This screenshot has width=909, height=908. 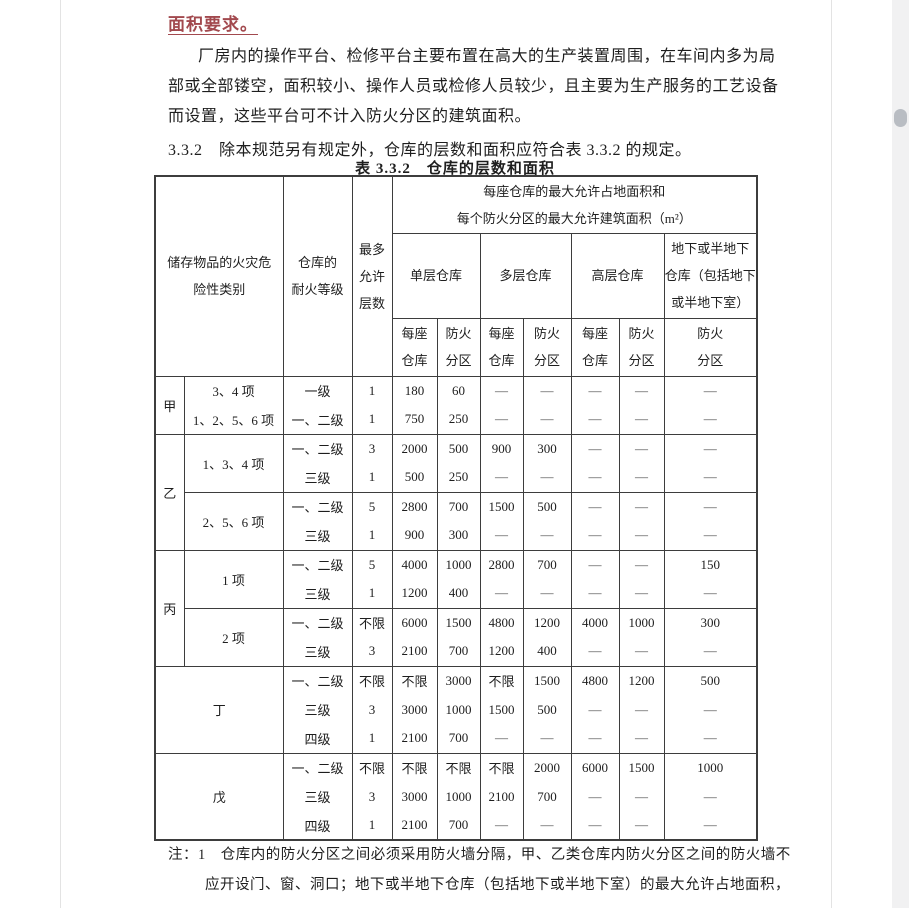 I want to click on category-cell: 甲, so click(x=169, y=404).